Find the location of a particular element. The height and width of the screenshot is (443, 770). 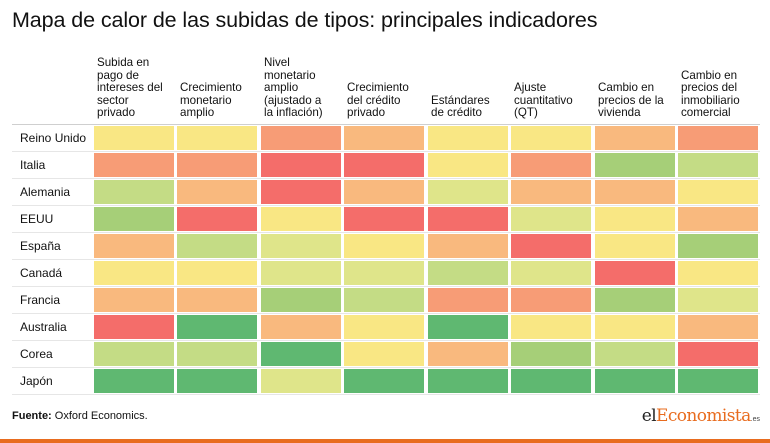

source-text: Oxford Economics. is located at coordinates (101, 416).